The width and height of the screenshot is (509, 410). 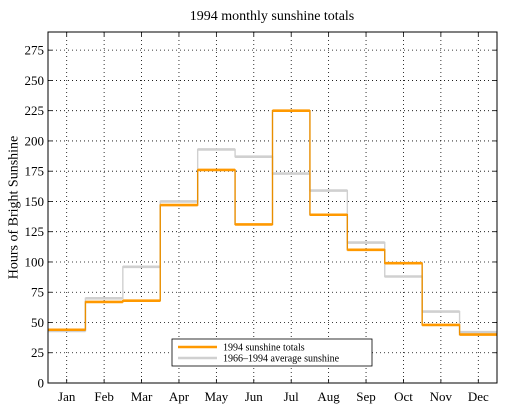 I want to click on legend-label-1994: 1994 sunshine totals, so click(x=264, y=348).